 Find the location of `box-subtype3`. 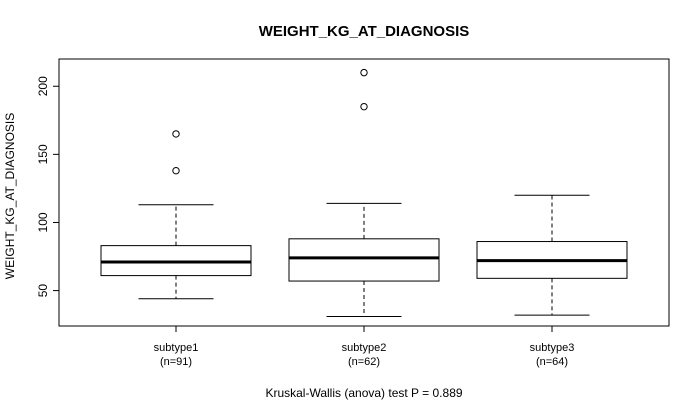

box-subtype3 is located at coordinates (552, 255).